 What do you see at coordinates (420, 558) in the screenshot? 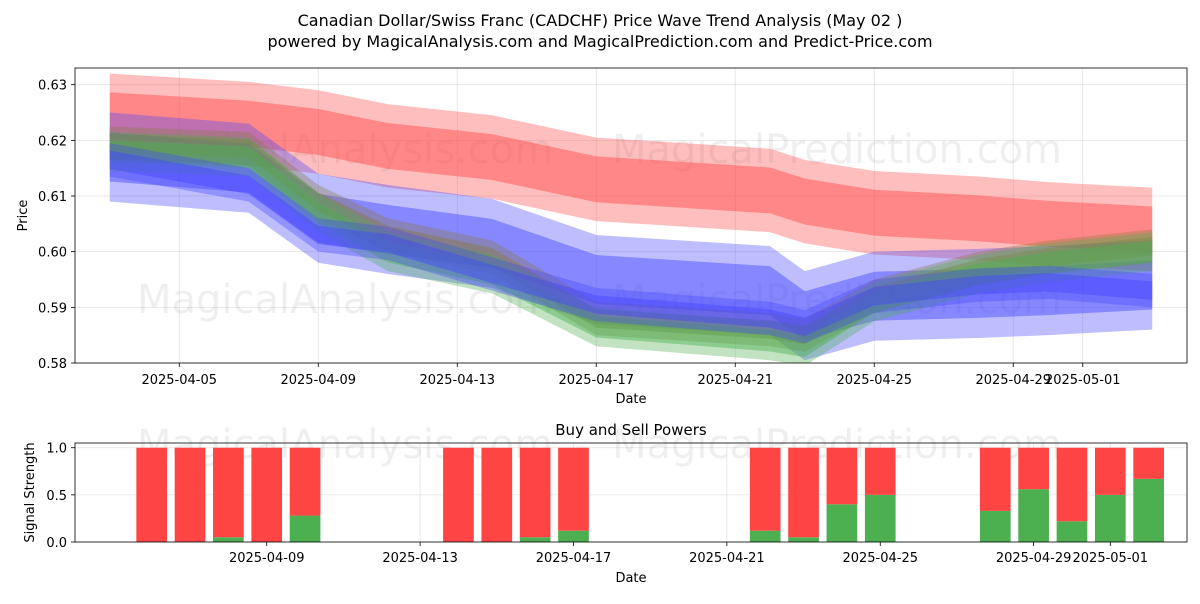
I see `signal-x-tick-label: 2025-04-13` at bounding box center [420, 558].